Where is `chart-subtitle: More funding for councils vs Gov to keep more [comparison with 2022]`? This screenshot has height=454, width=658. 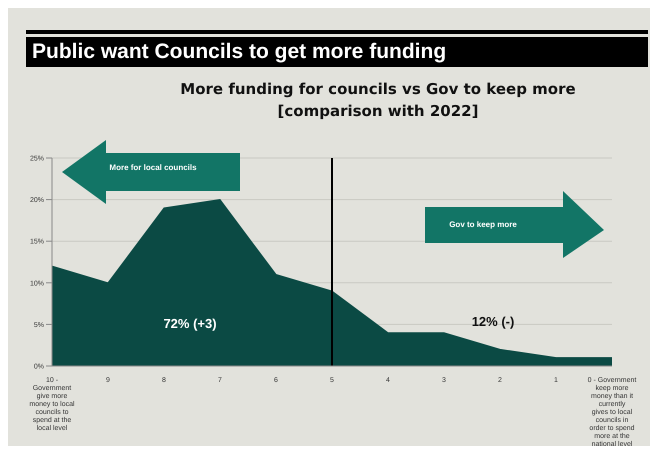
chart-subtitle: More funding for councils vs Gov to keep more [comparison with 2022] is located at coordinates (378, 100).